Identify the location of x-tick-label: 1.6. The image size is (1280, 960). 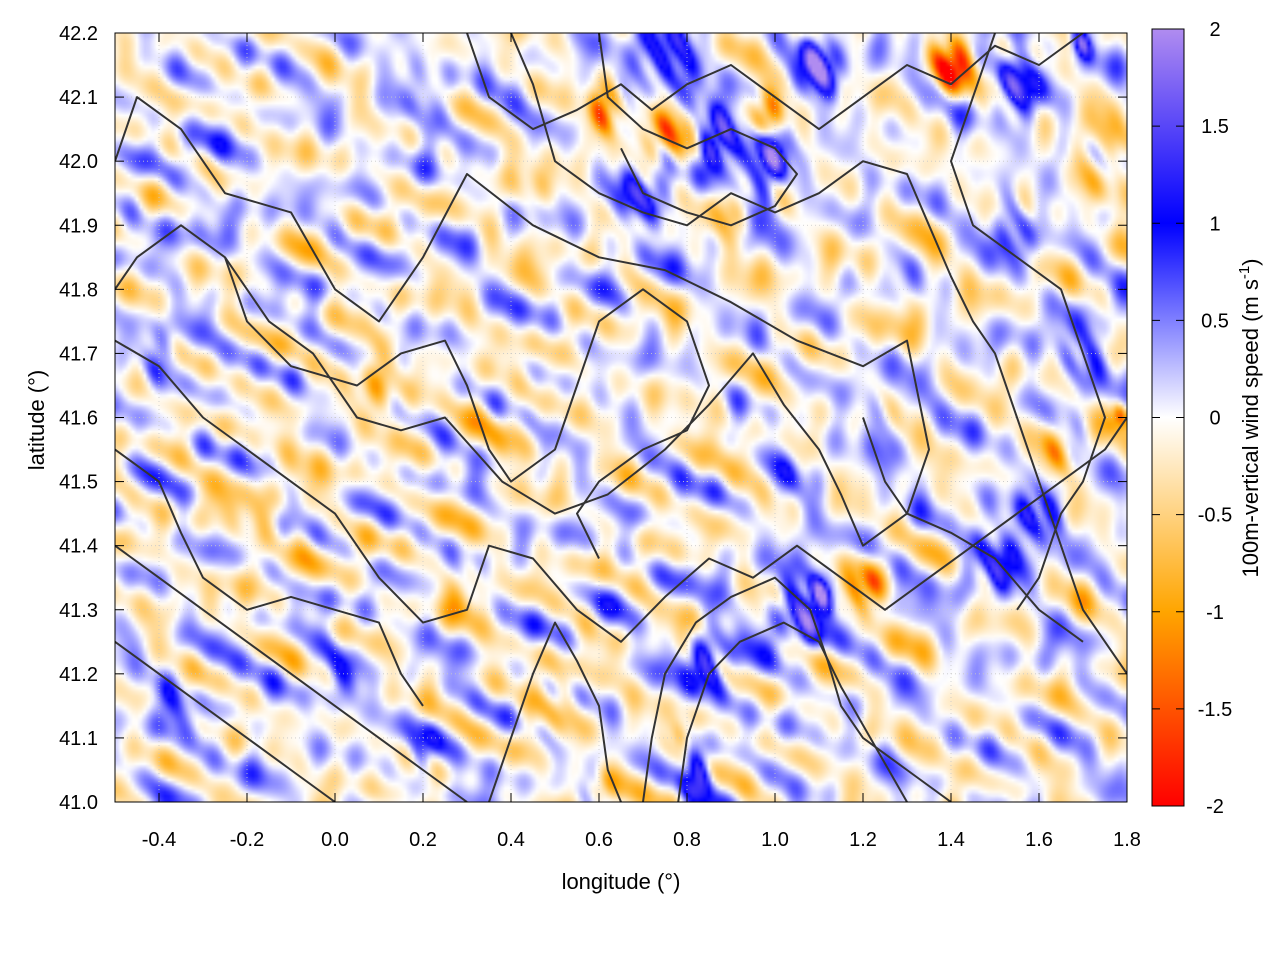
(1039, 840).